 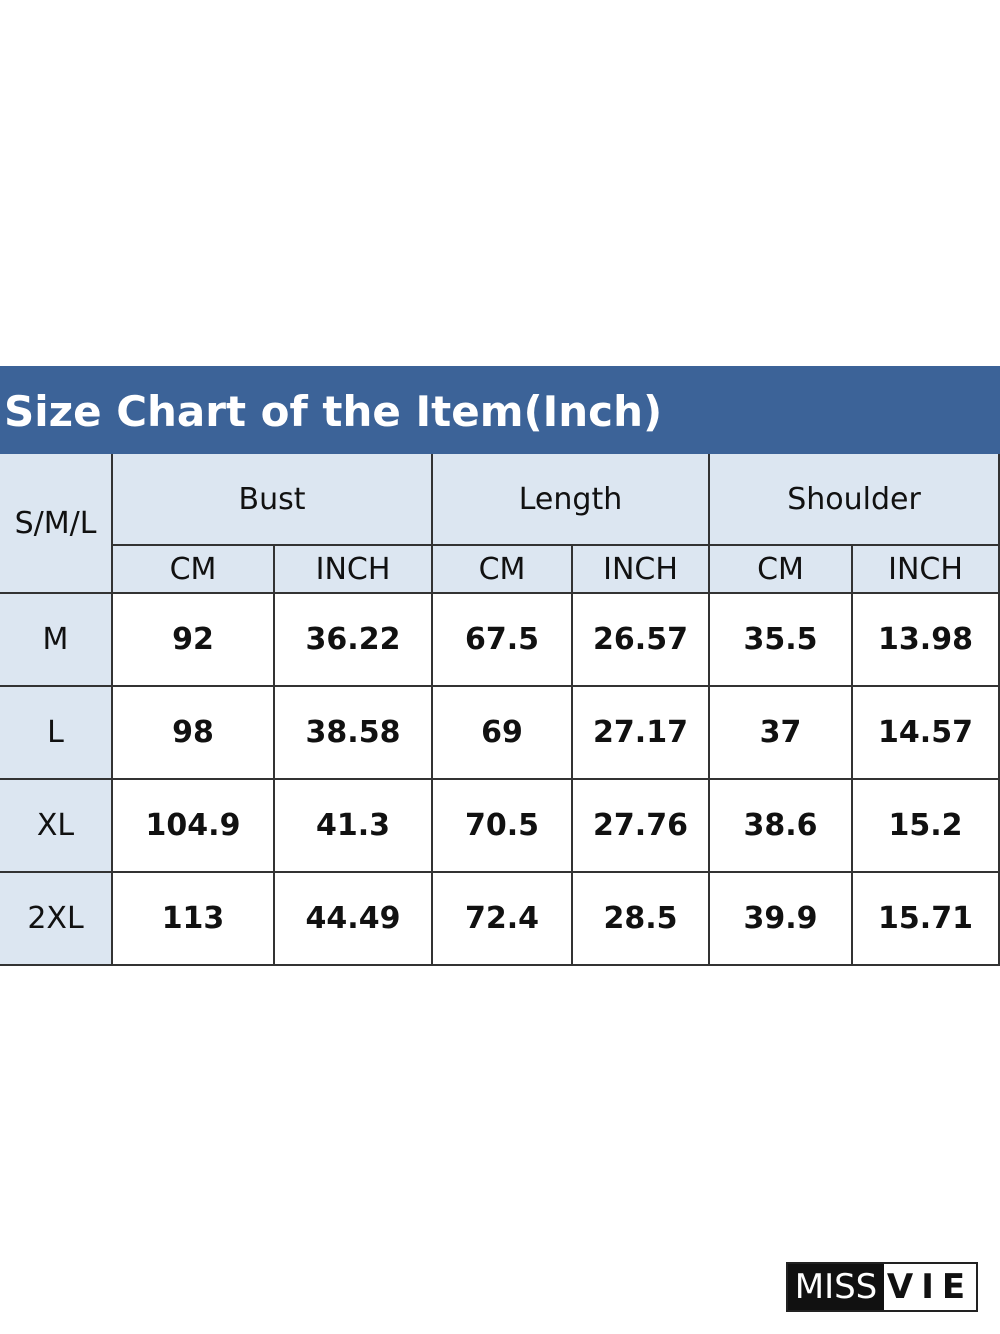 What do you see at coordinates (194, 919) in the screenshot?
I see `table-cell: 113` at bounding box center [194, 919].